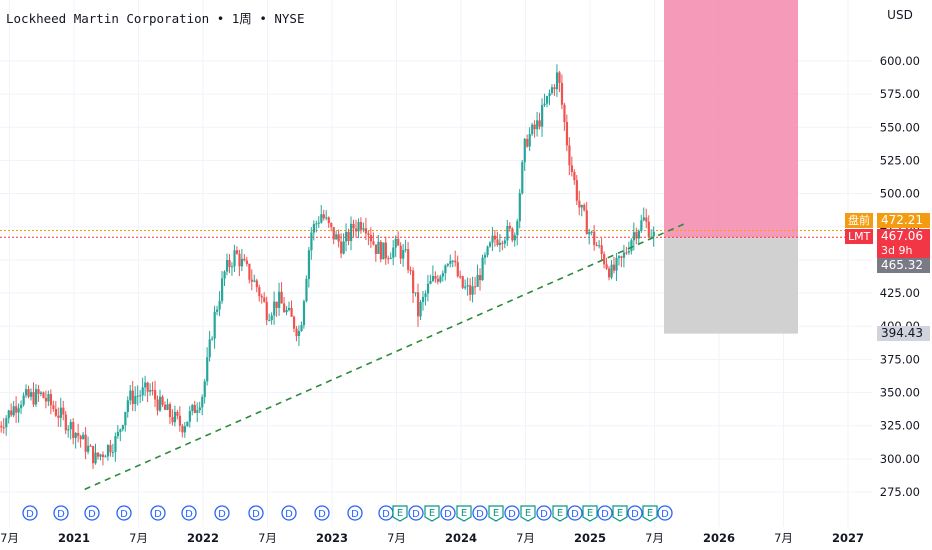  I want to click on stop-zone, so click(731, 285).